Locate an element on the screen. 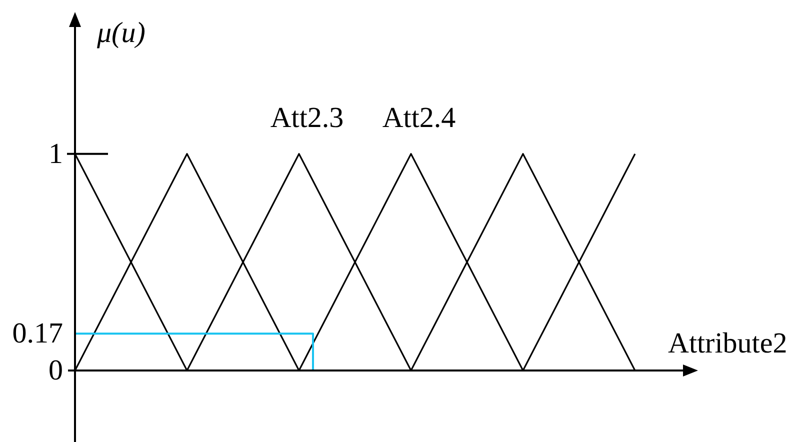 The width and height of the screenshot is (805, 442). y-tick-label: 0.17 is located at coordinates (37, 334).